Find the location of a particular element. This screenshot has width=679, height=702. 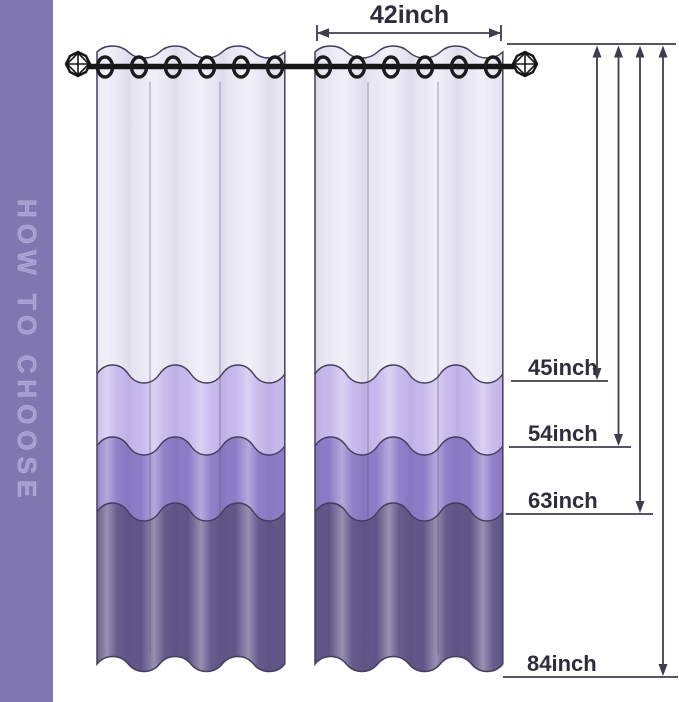

grommets-right is located at coordinates (408, 67).